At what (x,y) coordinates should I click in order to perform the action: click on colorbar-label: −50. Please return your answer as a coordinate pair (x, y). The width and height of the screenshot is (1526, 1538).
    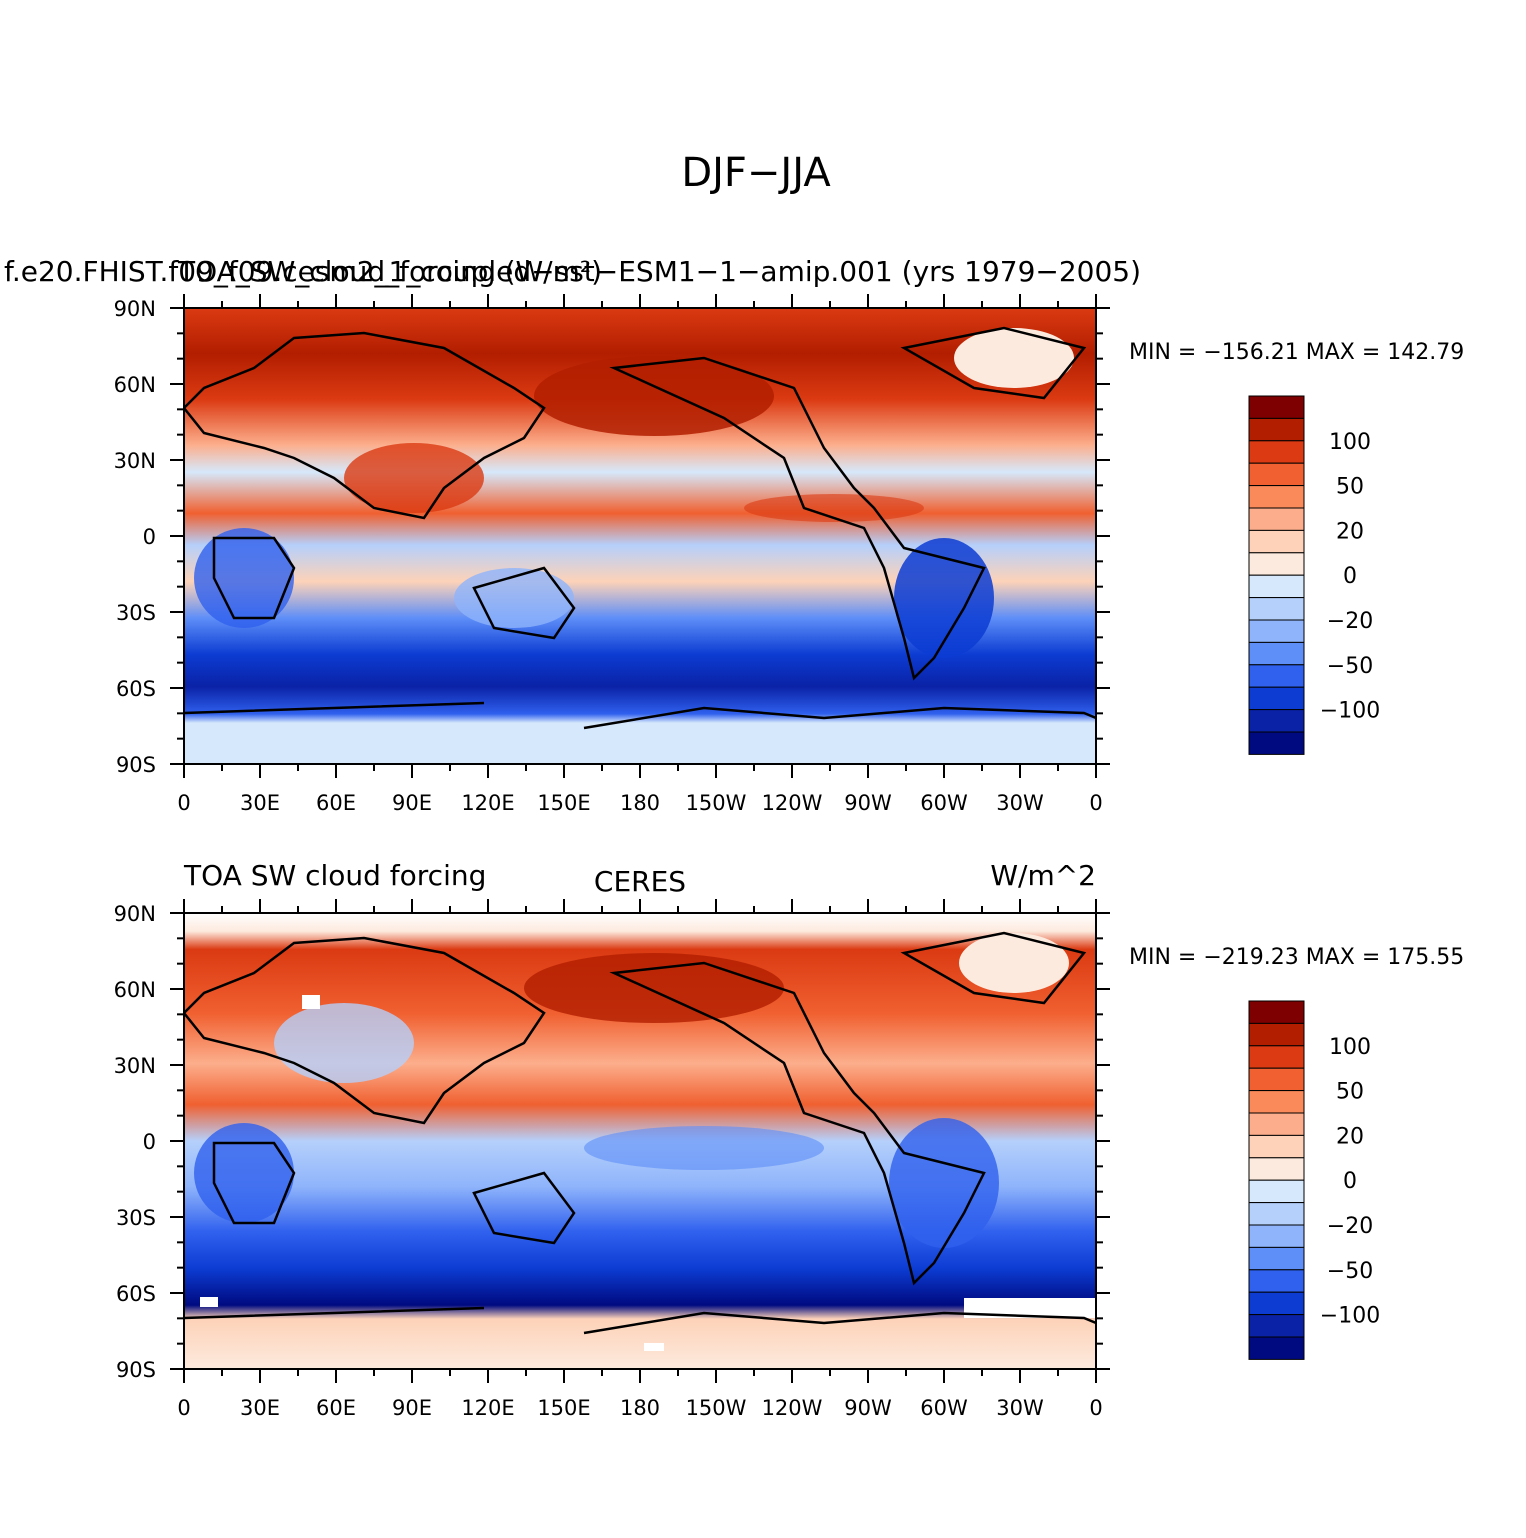
    Looking at the image, I should click on (1350, 666).